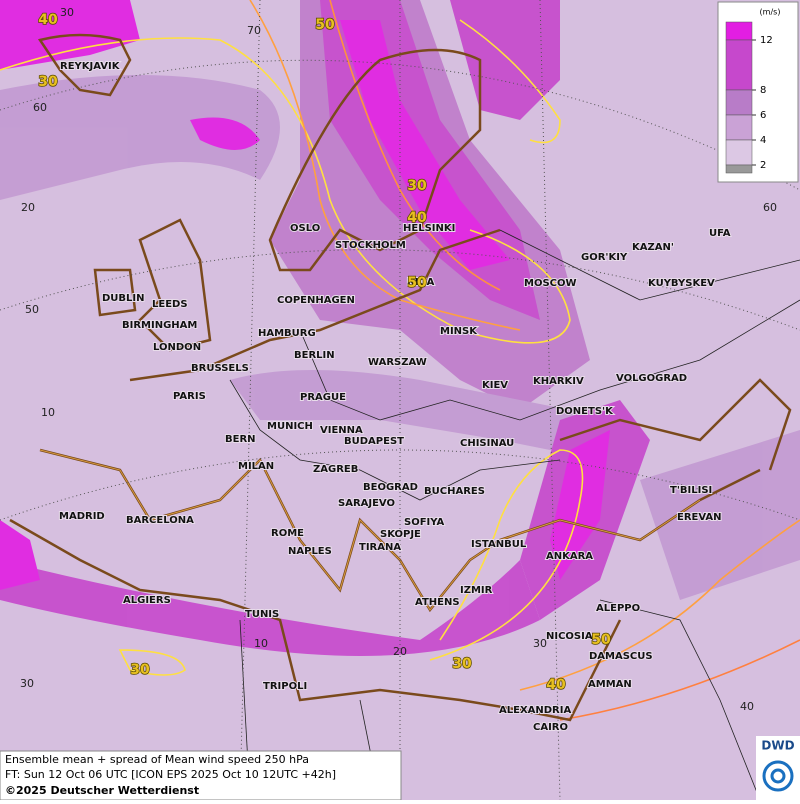  What do you see at coordinates (739, 169) in the screenshot?
I see `legend-below` at bounding box center [739, 169].